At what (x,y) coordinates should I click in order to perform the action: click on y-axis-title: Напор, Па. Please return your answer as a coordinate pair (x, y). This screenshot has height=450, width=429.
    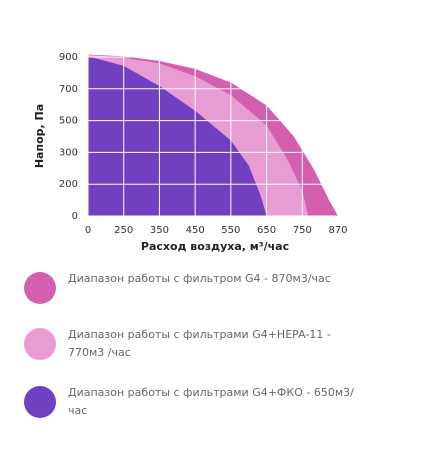
    Looking at the image, I should click on (39, 136).